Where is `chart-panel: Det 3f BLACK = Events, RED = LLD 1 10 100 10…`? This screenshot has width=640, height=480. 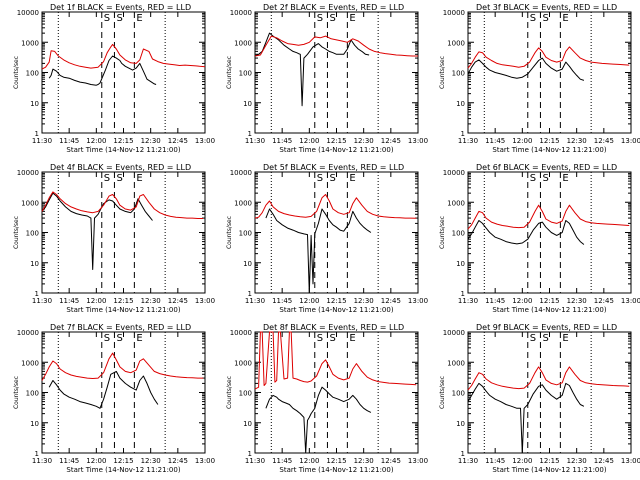
chart-panel: Det 3f BLACK = Events, RED = LLD 1 10 100 10… is located at coordinates (539, 78).